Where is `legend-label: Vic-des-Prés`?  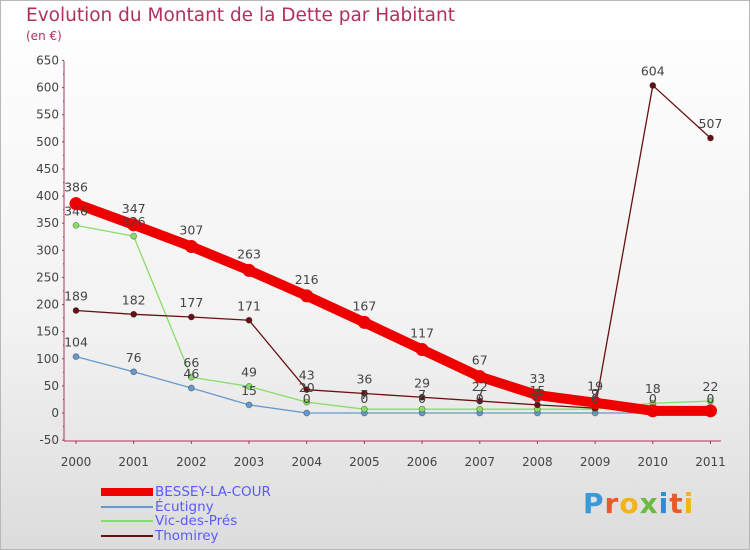
legend-label: Vic-des-Prés is located at coordinates (196, 521).